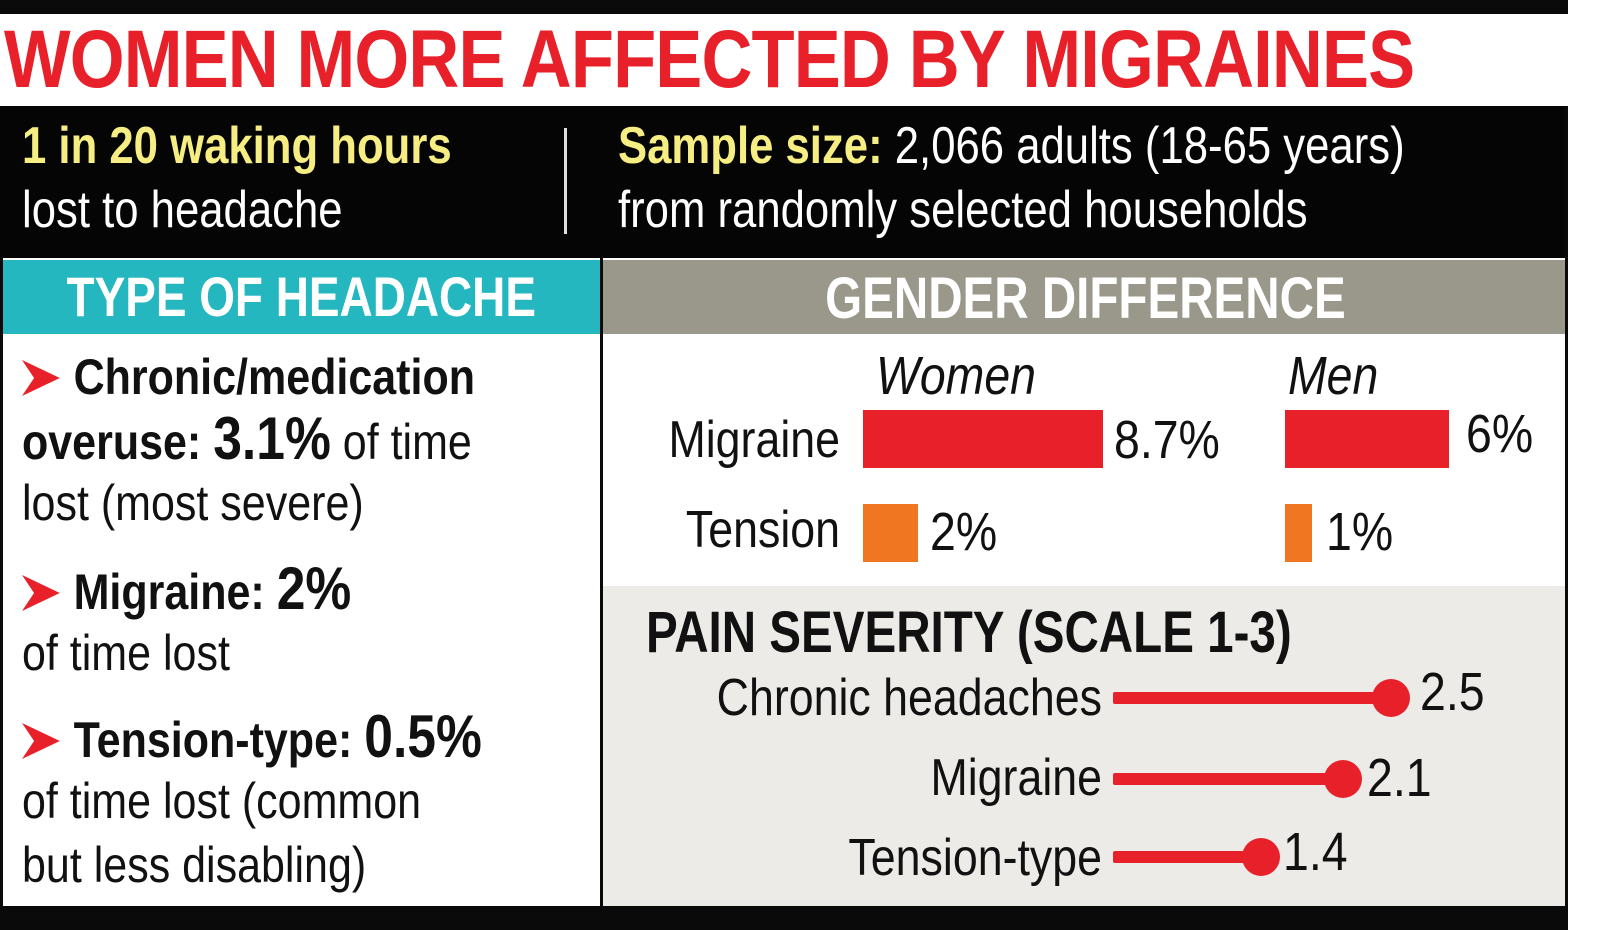 Image resolution: width=1600 pixels, height=930 pixels. Describe the element at coordinates (1167, 440) in the screenshot. I see `value-women-migraine: 8.7%` at that location.